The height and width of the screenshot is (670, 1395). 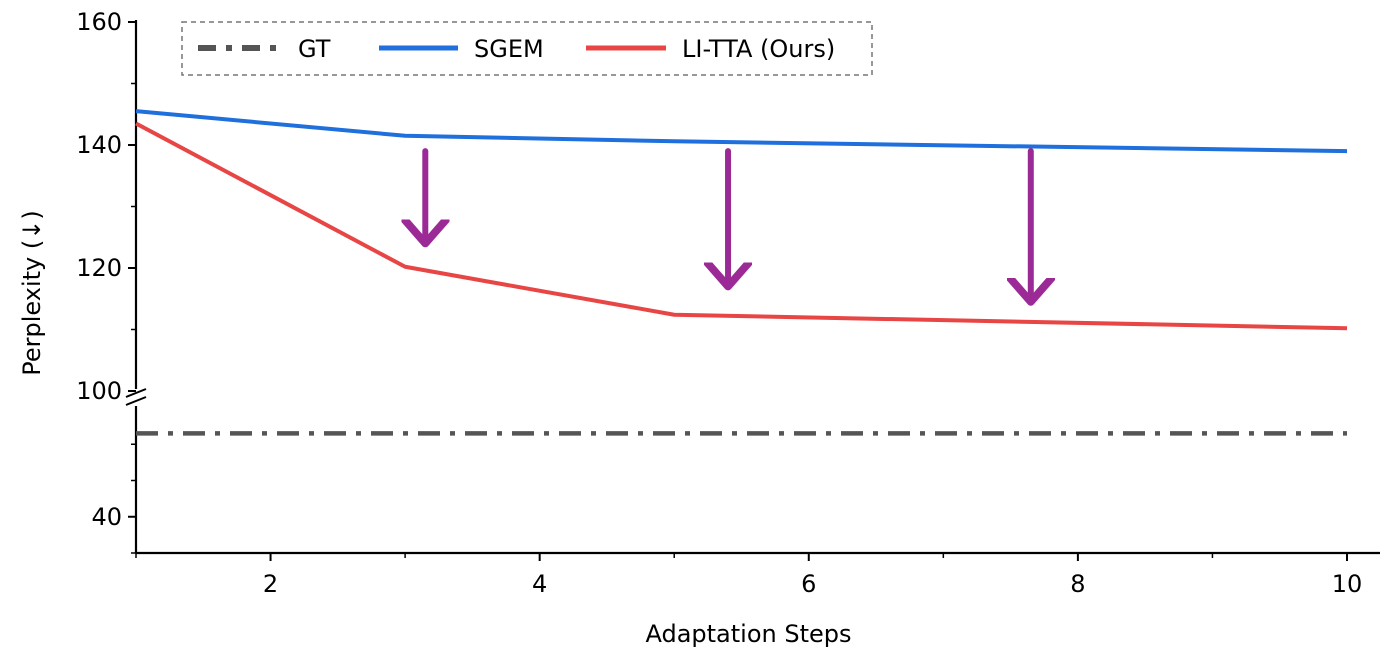 What do you see at coordinates (99, 391) in the screenshot?
I see `y-tick-label: 100` at bounding box center [99, 391].